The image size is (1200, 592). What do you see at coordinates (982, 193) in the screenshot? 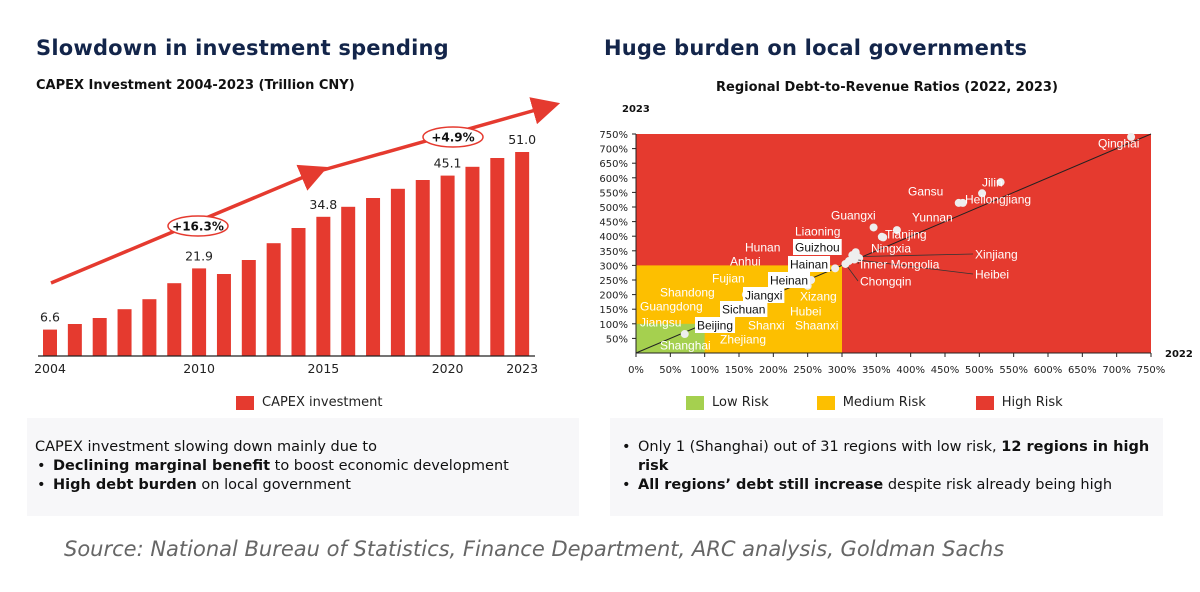
I see `data-point-heilongjiang` at bounding box center [982, 193].